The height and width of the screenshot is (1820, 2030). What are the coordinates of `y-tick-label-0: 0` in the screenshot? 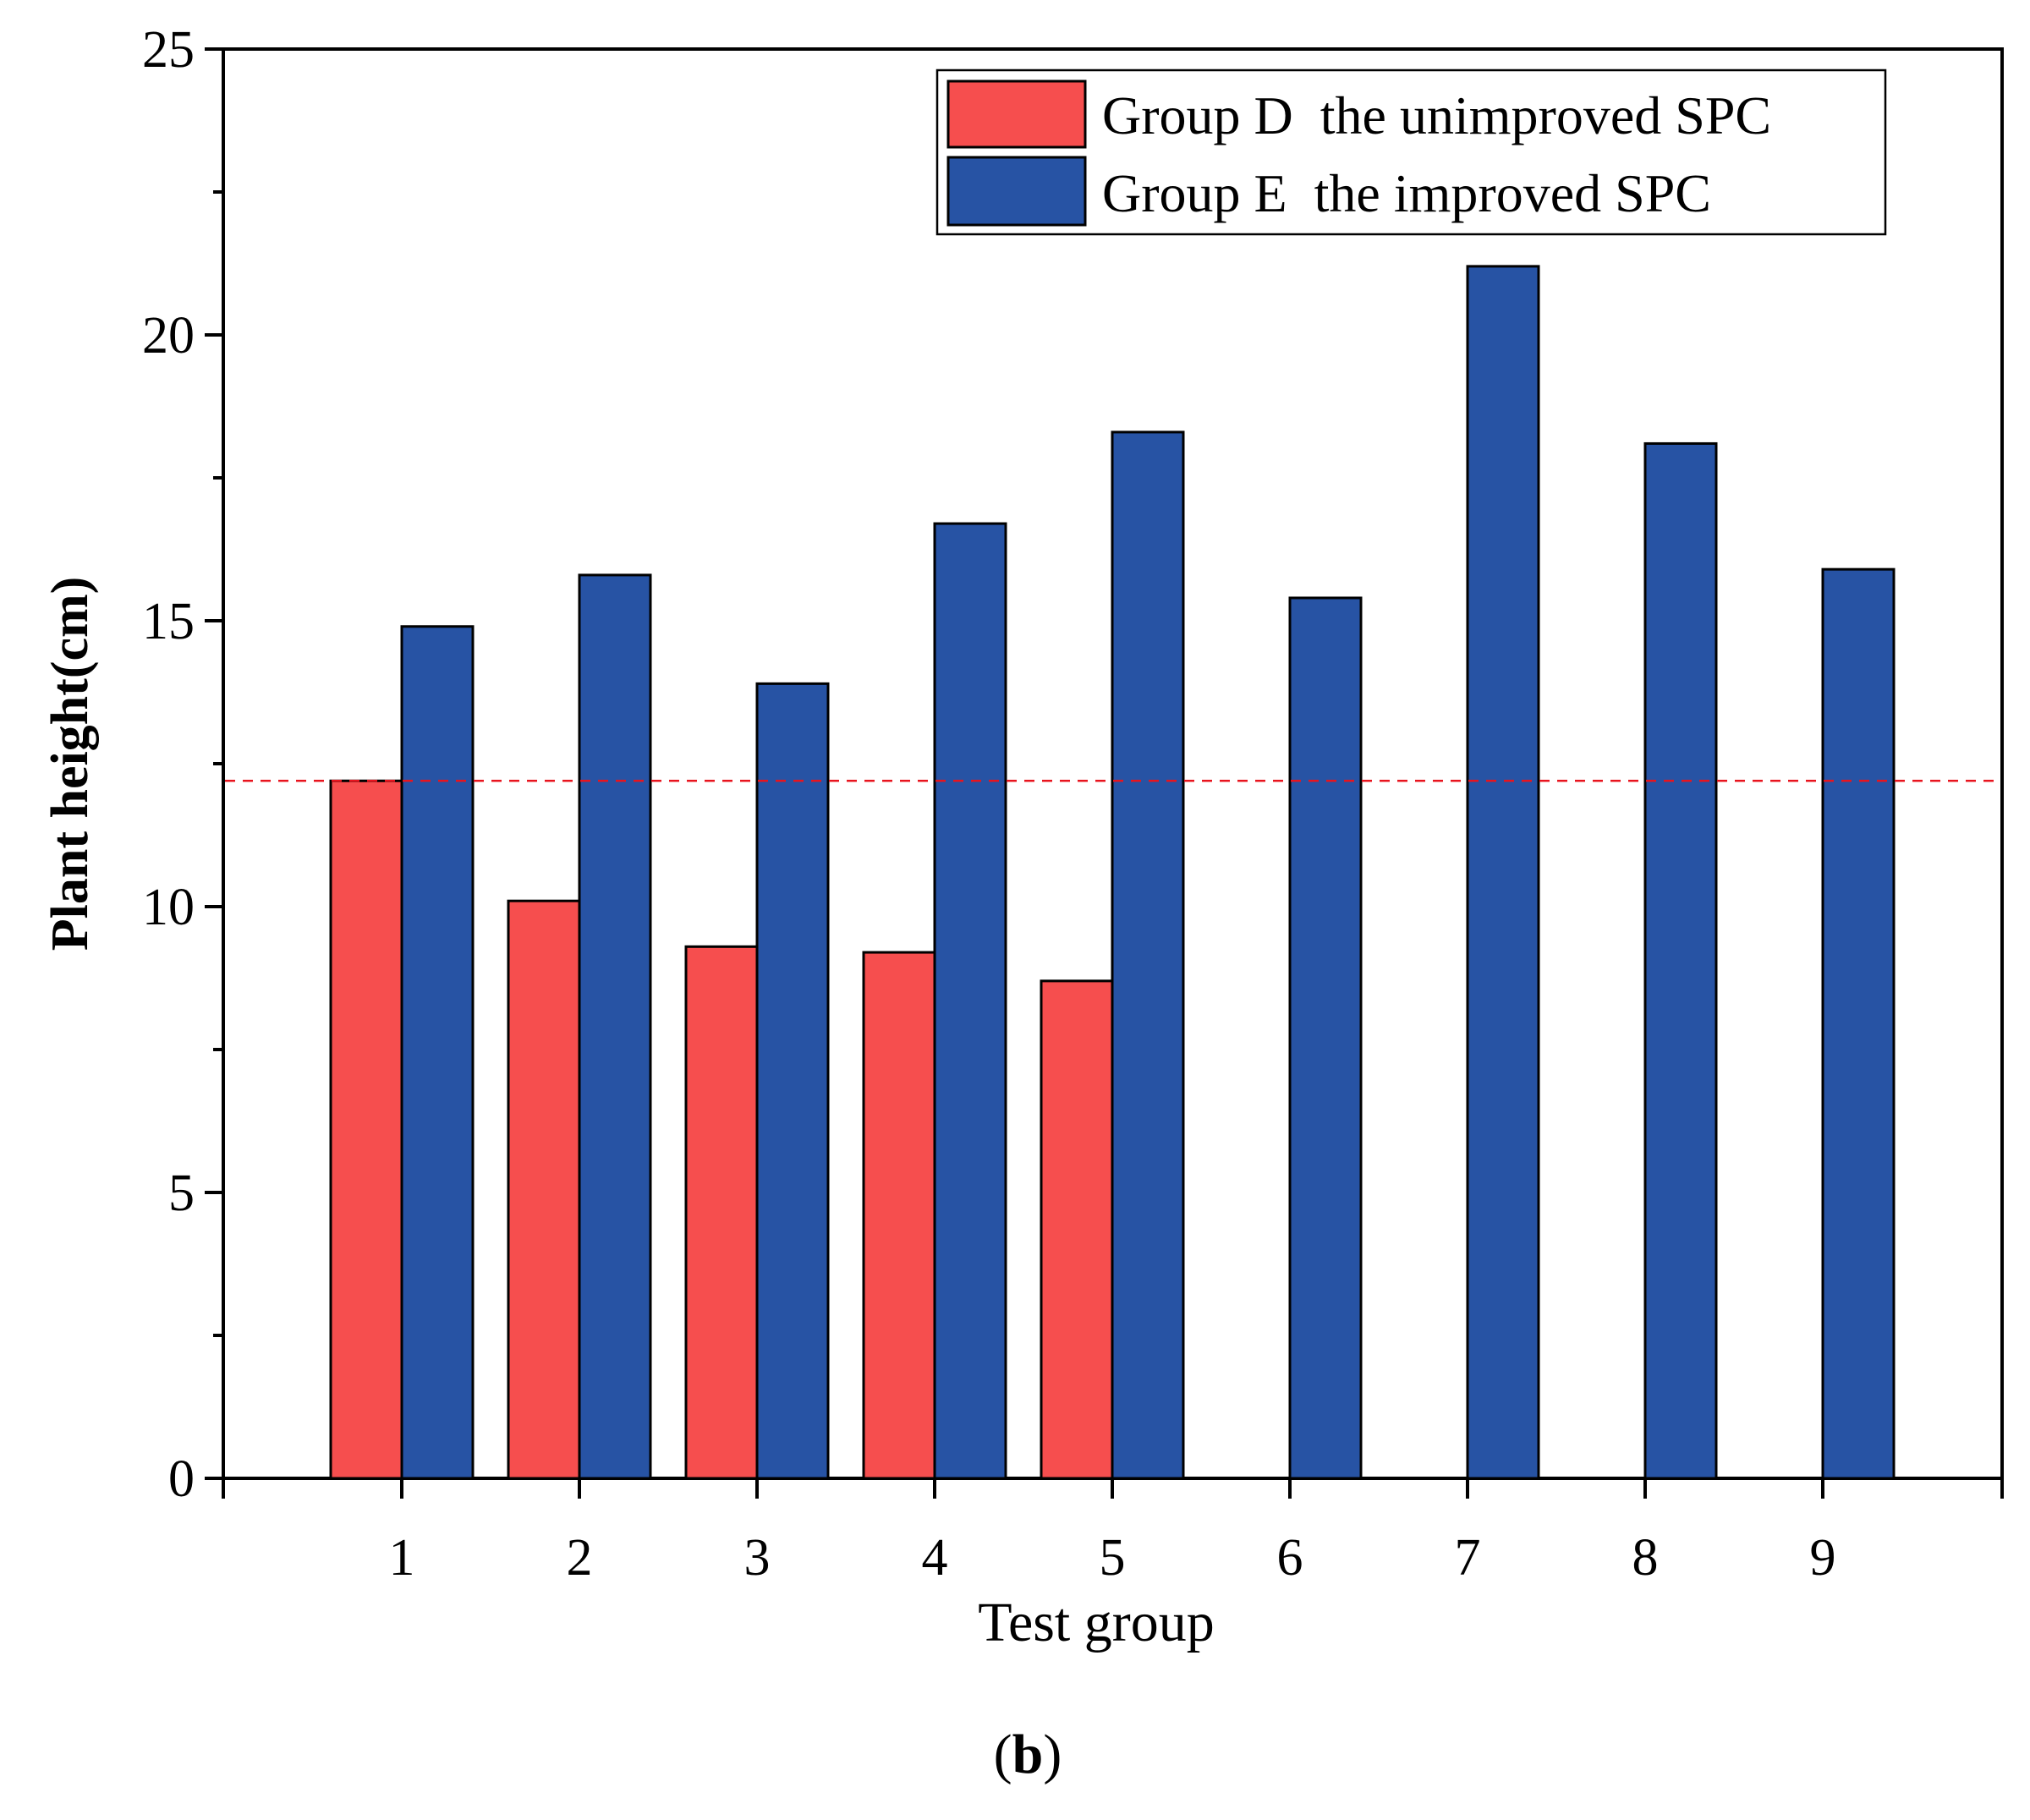 It's located at (182, 1479).